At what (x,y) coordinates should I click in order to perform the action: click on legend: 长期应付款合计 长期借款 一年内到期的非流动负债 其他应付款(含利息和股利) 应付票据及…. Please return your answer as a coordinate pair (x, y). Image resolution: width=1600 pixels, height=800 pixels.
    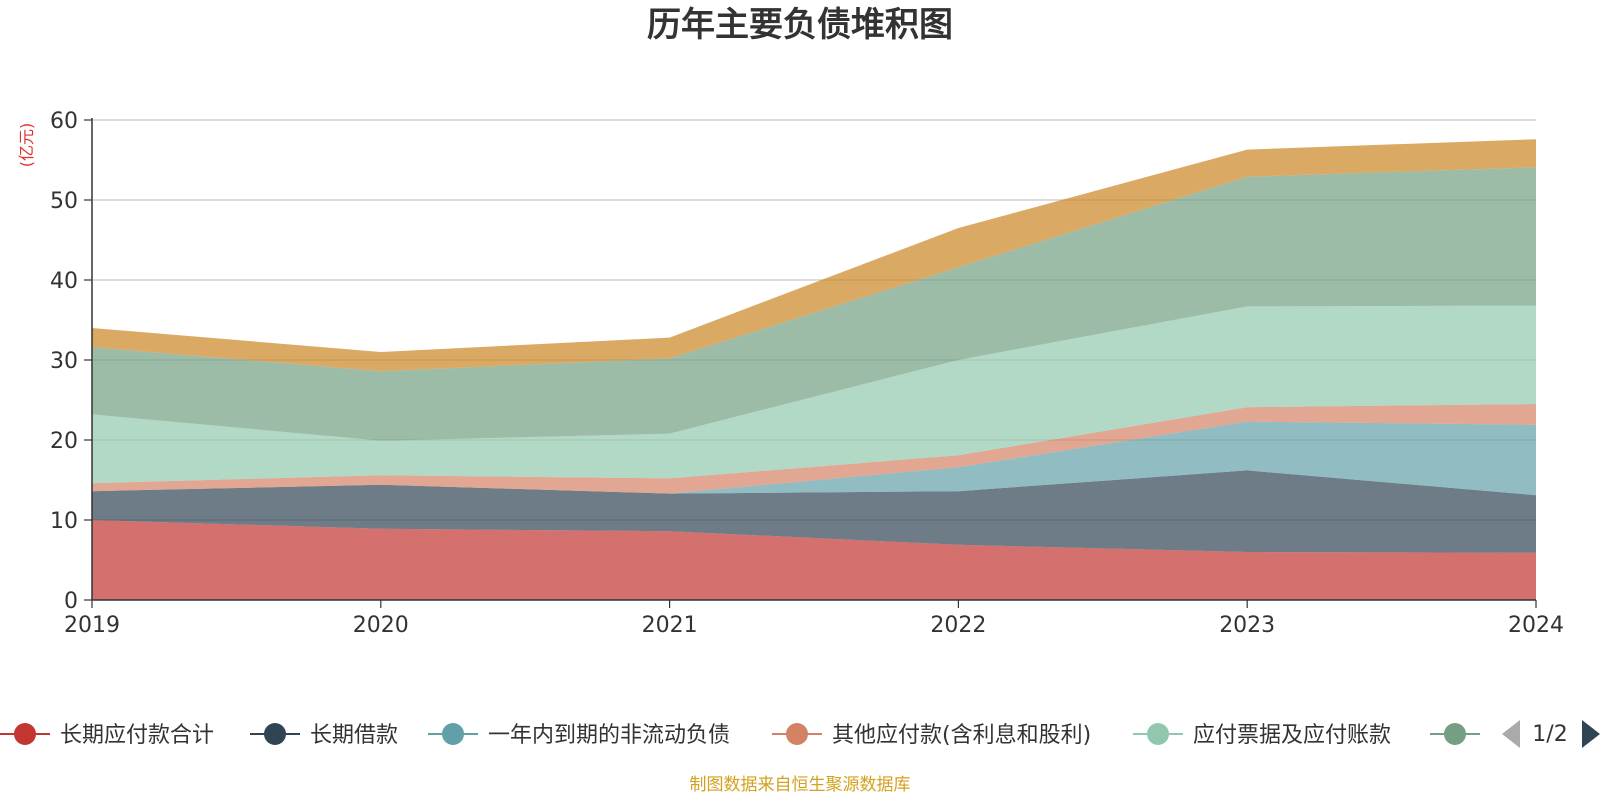
    Looking at the image, I should click on (740, 735).